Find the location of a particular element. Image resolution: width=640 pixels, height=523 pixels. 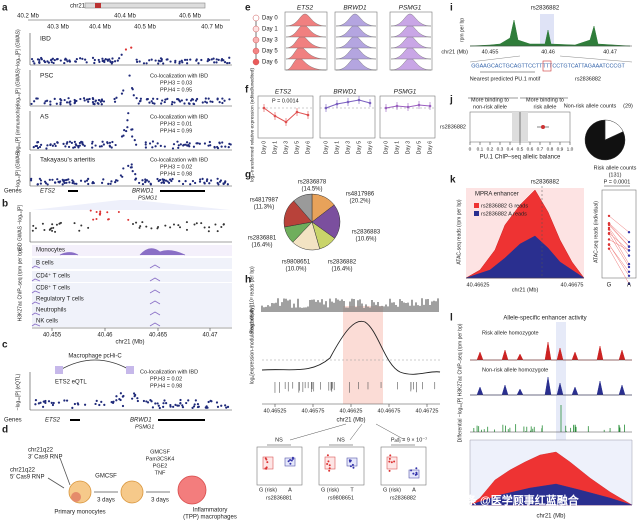

pair-line is located at coordinates (619, 245).